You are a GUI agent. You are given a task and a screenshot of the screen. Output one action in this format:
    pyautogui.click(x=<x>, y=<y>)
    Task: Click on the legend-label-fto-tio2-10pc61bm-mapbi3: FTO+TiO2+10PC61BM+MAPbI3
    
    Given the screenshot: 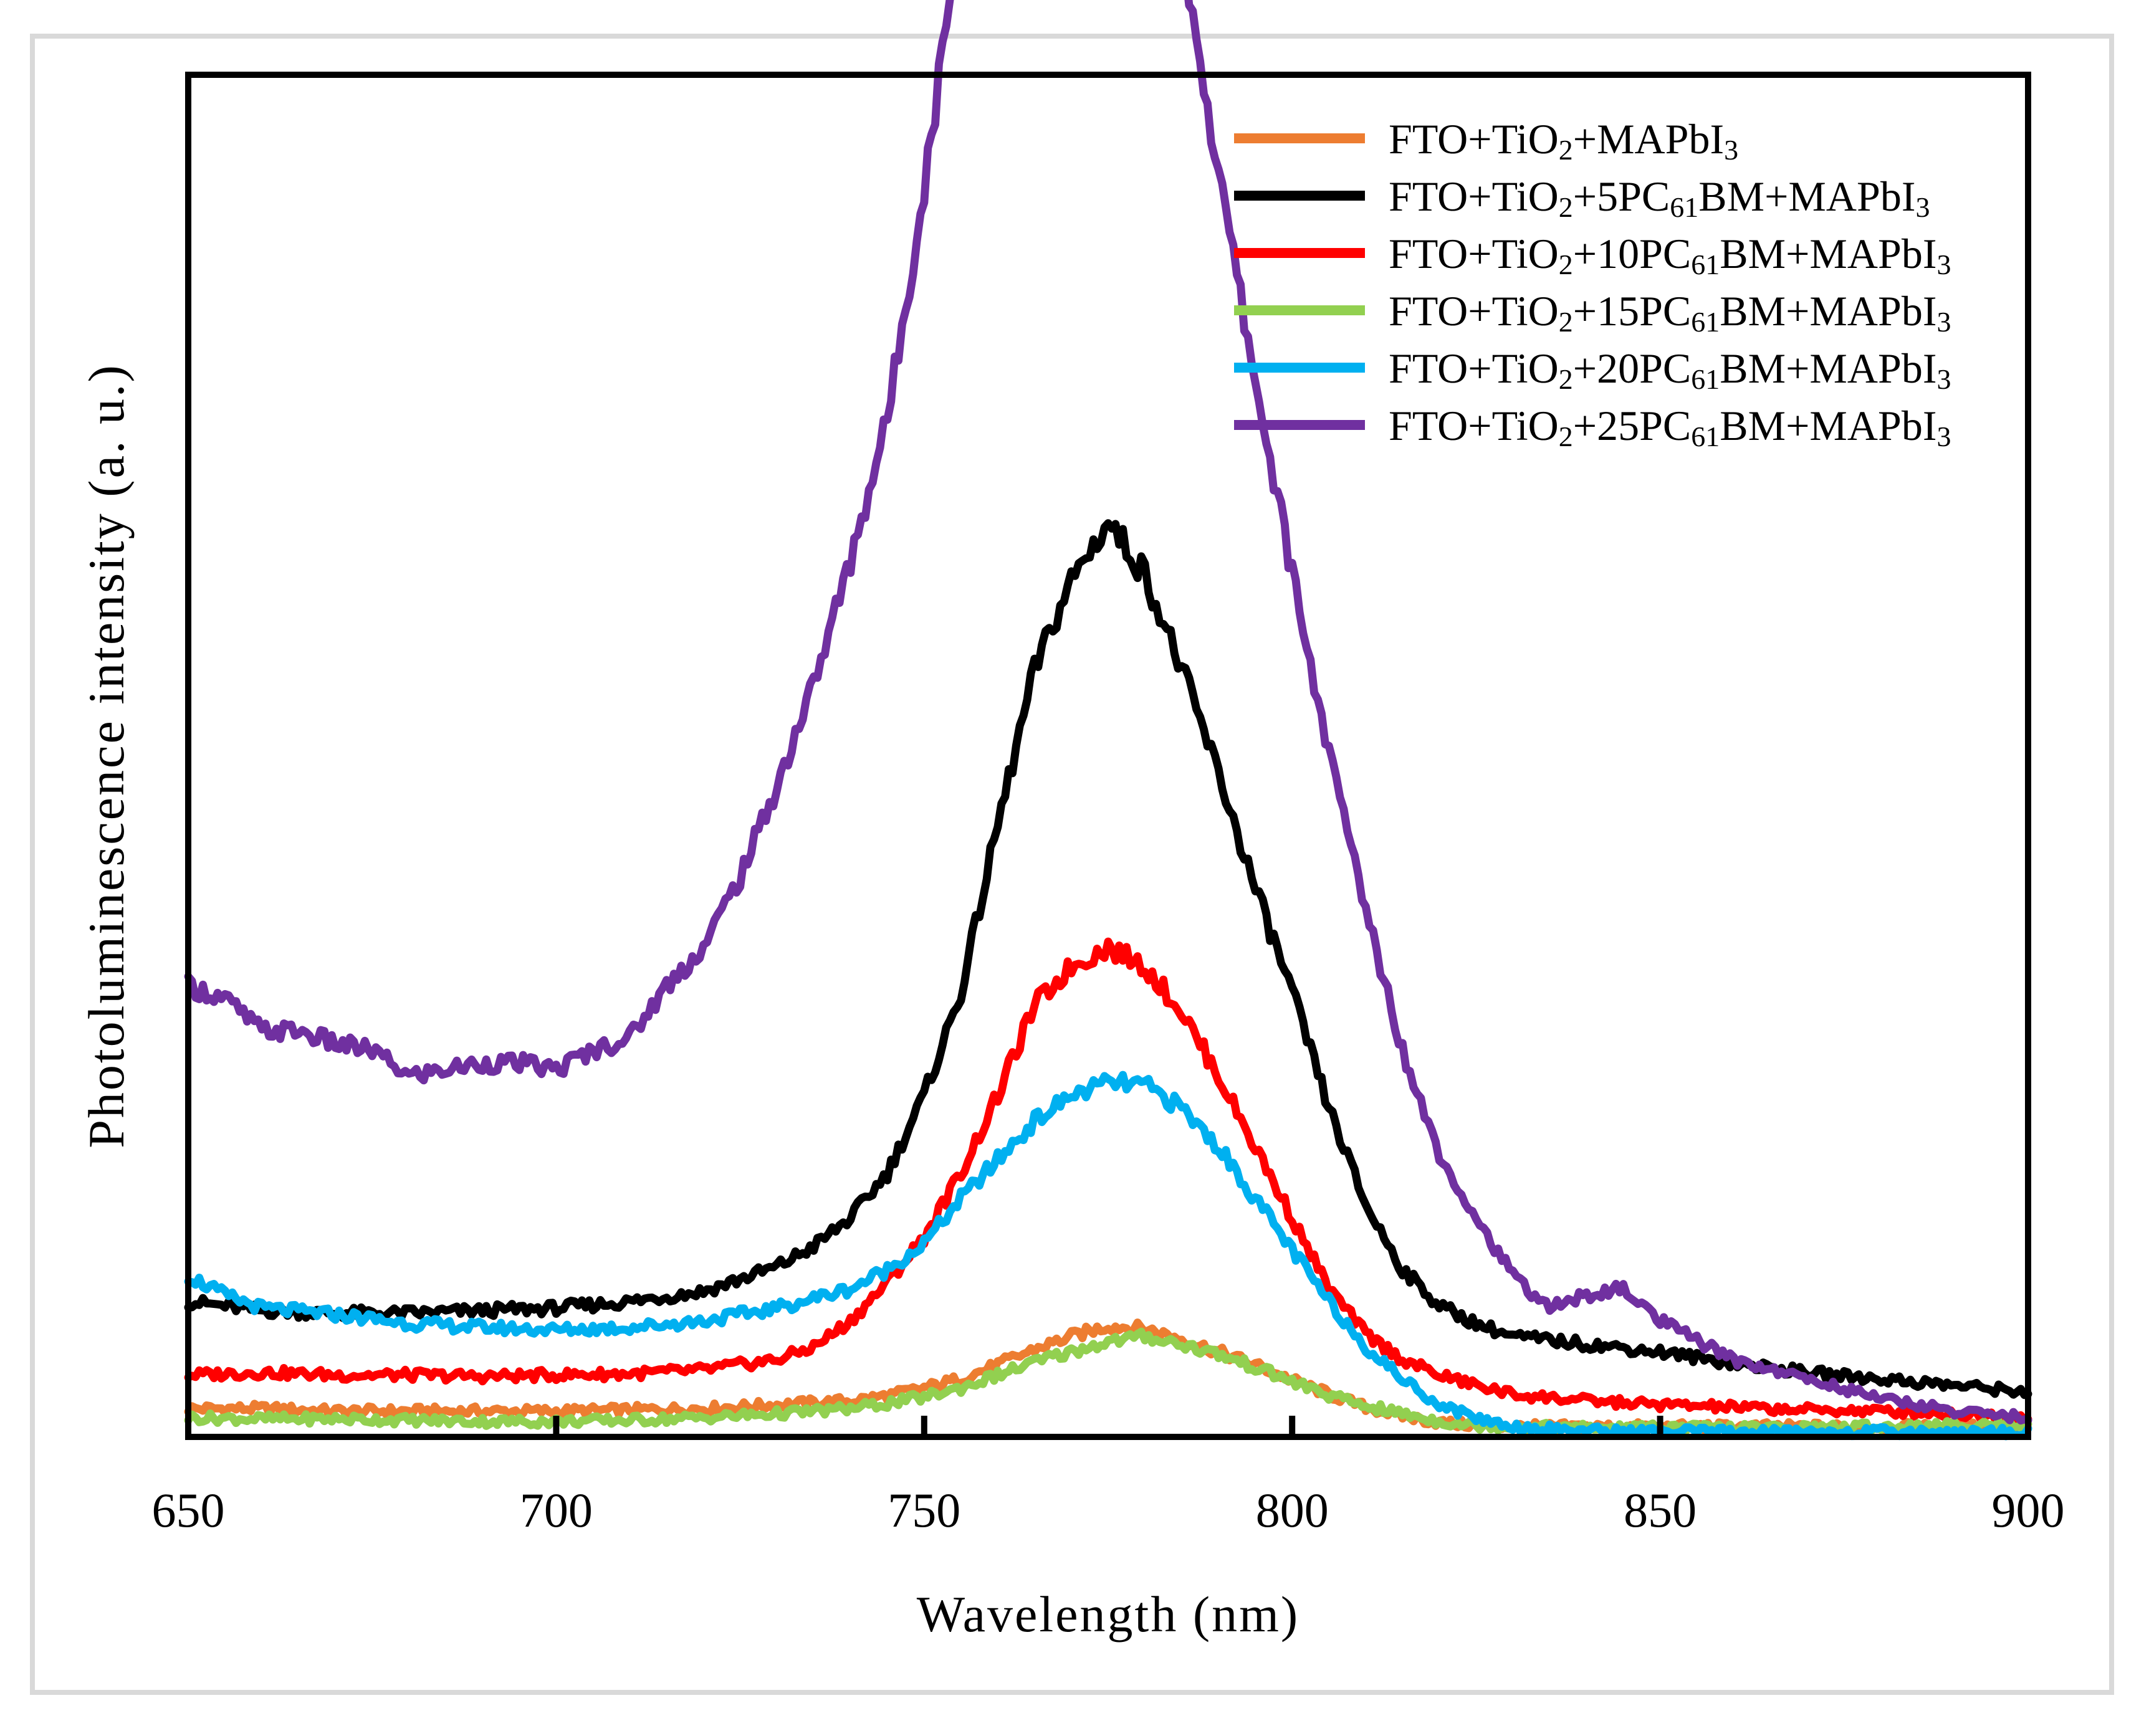 What is the action you would take?
    pyautogui.click(x=1670, y=255)
    